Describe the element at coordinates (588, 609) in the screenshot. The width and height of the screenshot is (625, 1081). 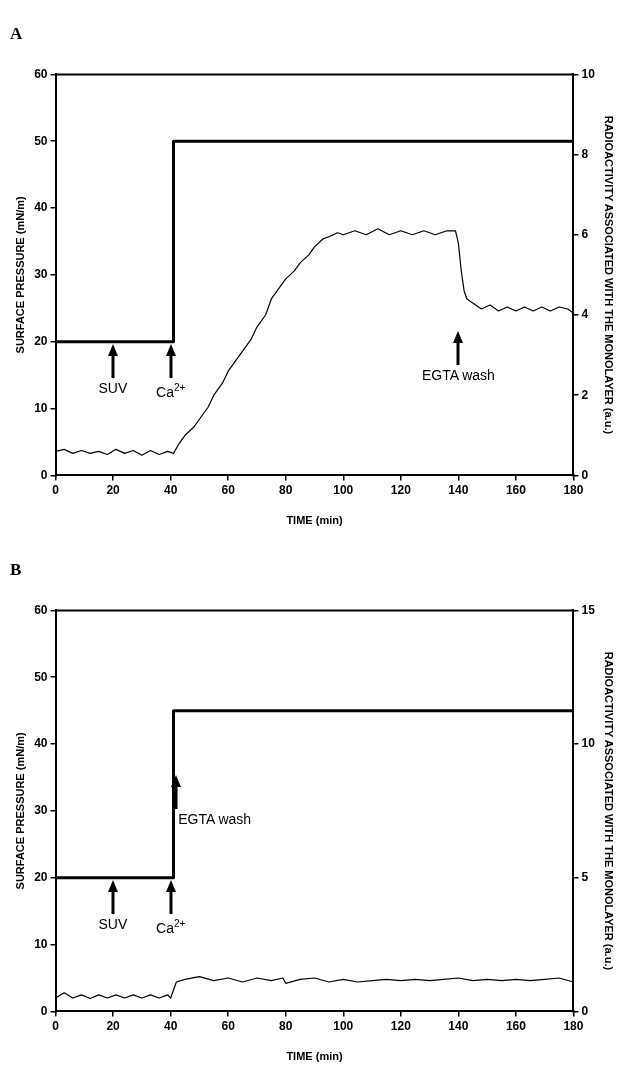
I see `y2-tick-label: 15` at that location.